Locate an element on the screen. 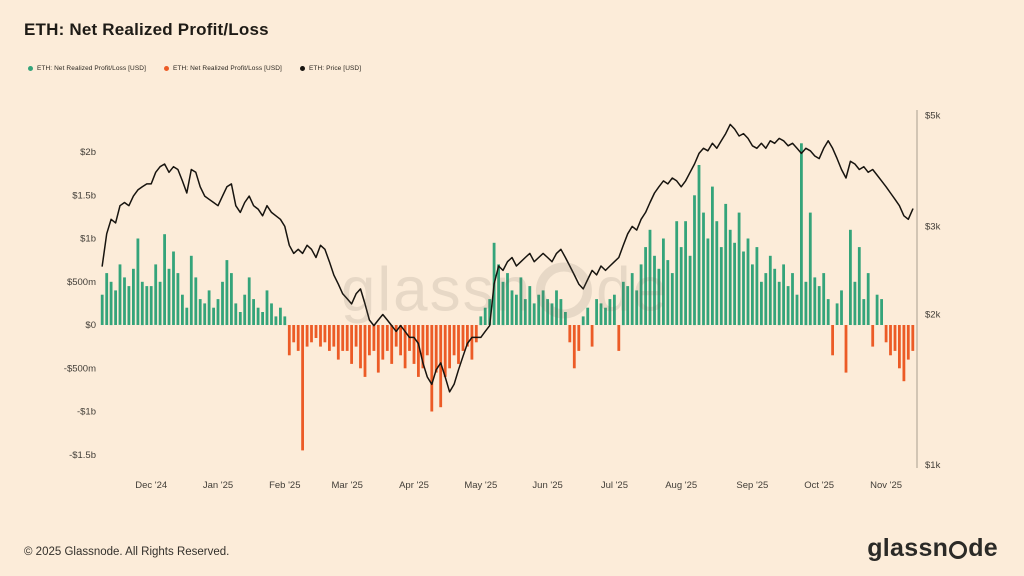 The width and height of the screenshot is (1024, 576). orange-dot-icon is located at coordinates (166, 68).